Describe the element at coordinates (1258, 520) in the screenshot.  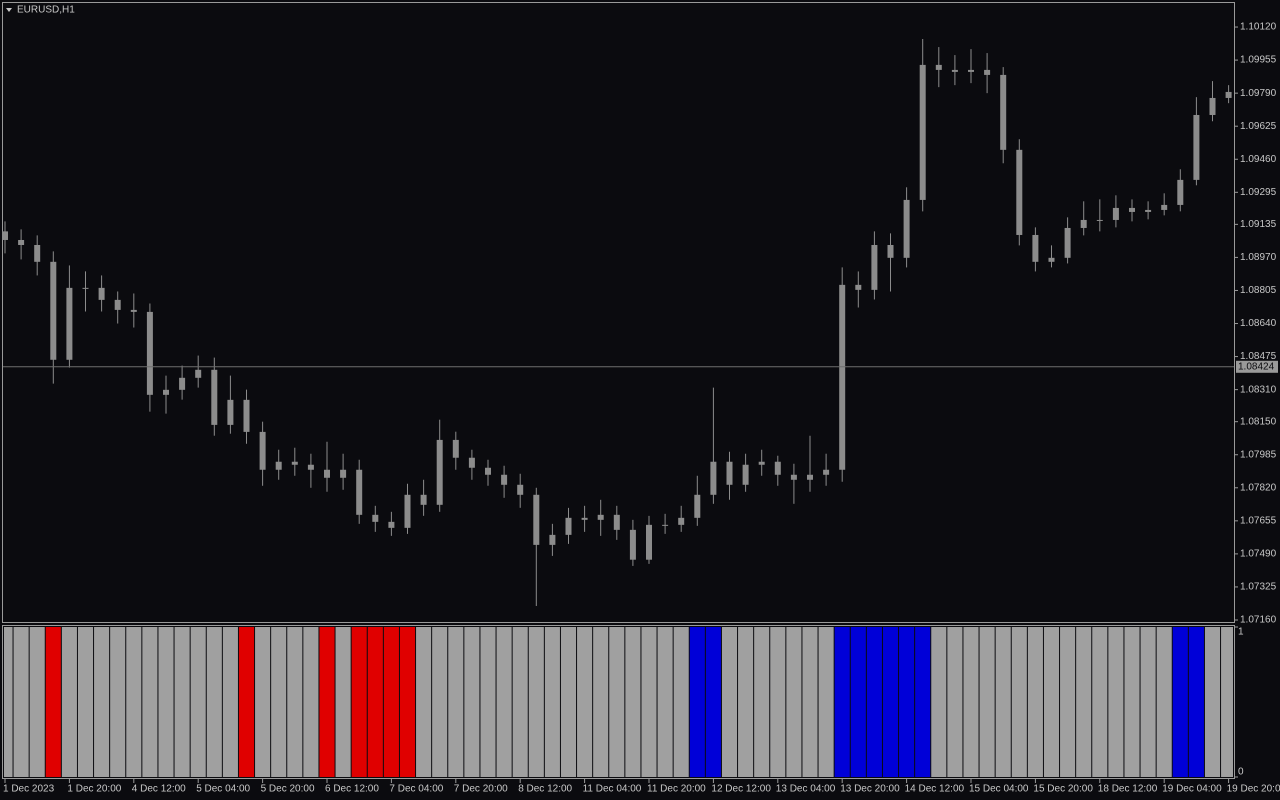
I see `y-tick-label: 1.07655` at that location.